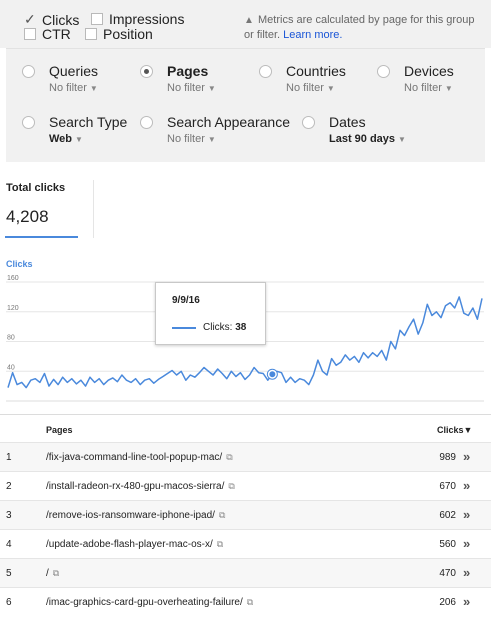  What do you see at coordinates (56, 34) in the screenshot?
I see `metric-ctr-label: CTR` at bounding box center [56, 34].